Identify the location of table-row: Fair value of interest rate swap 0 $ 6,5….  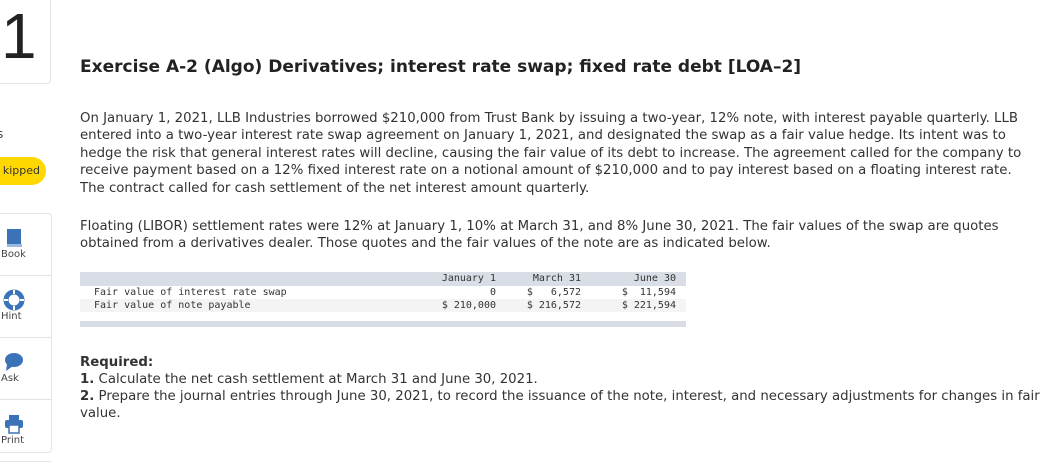
(383, 292).